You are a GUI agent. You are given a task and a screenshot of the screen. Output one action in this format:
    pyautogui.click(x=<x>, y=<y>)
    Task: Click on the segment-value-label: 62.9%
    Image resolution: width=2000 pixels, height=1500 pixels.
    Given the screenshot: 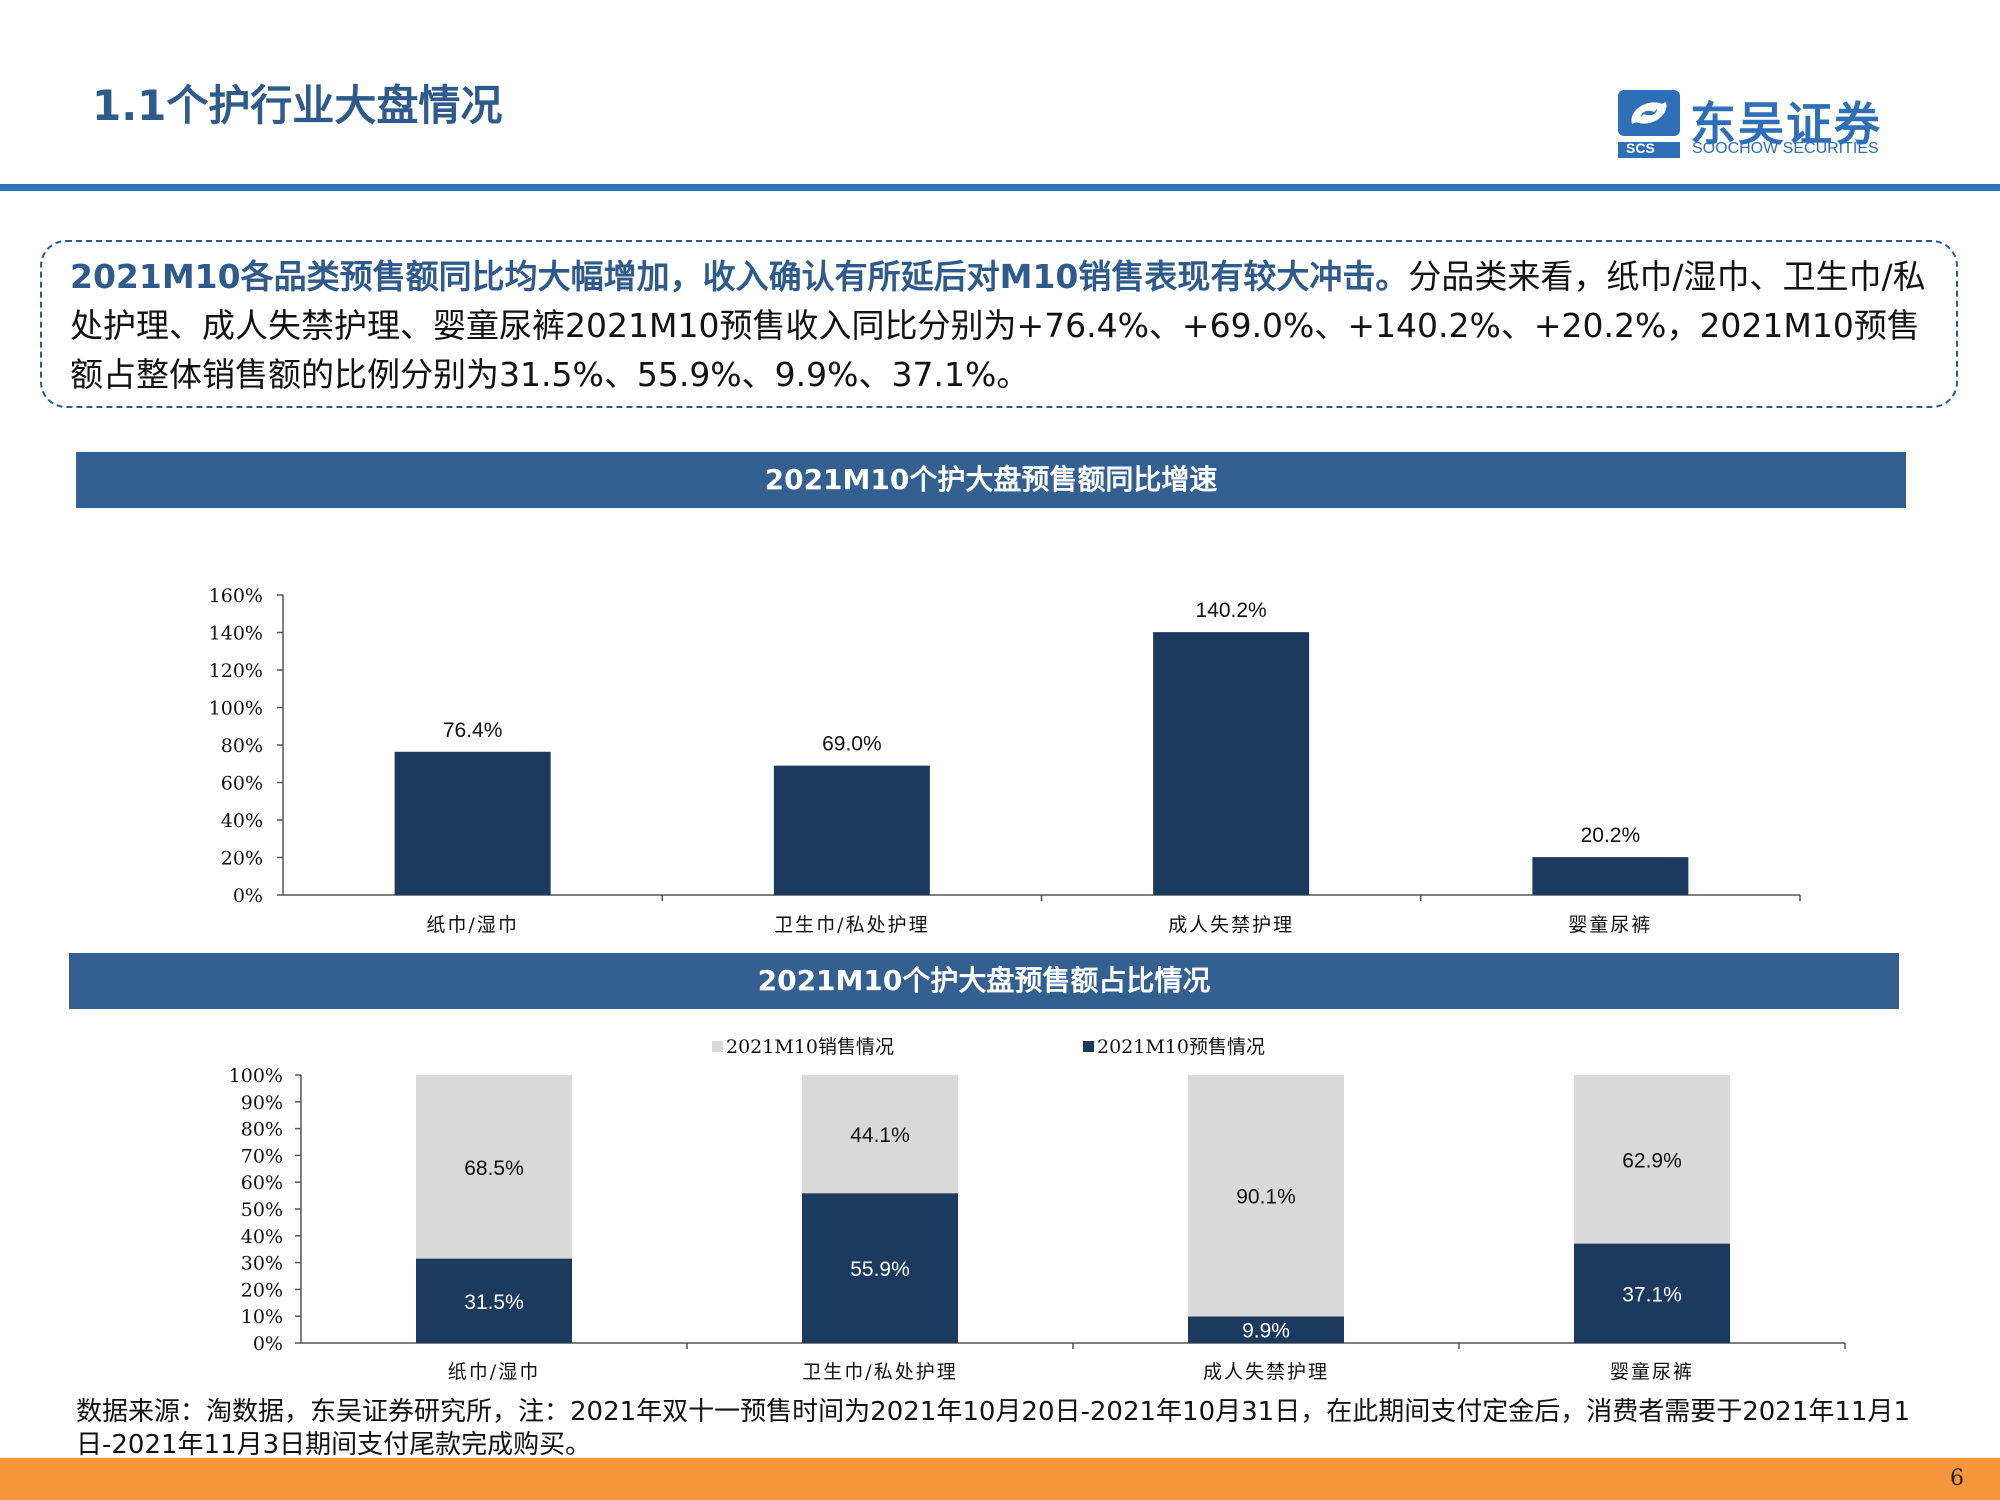 What is the action you would take?
    pyautogui.click(x=1652, y=1160)
    